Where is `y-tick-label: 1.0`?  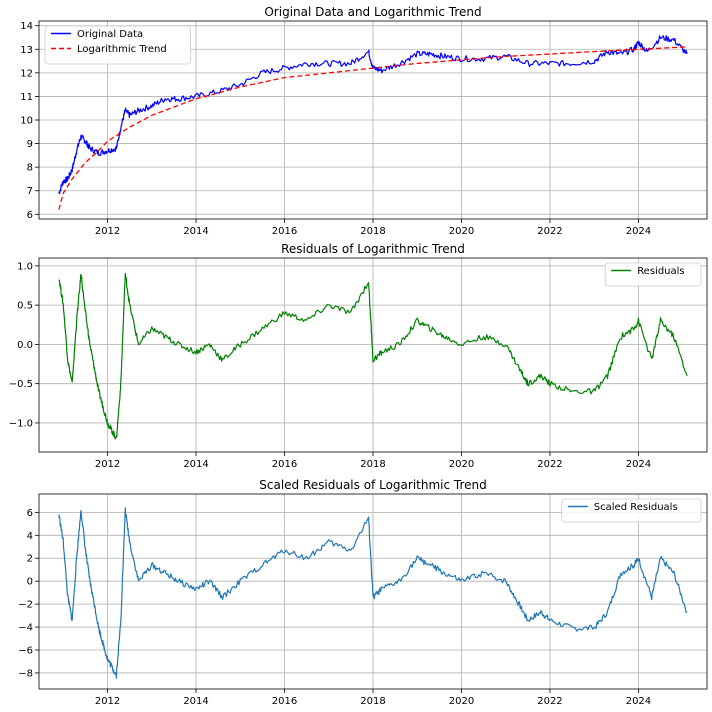
y-tick-label: 1.0 is located at coordinates (25, 266).